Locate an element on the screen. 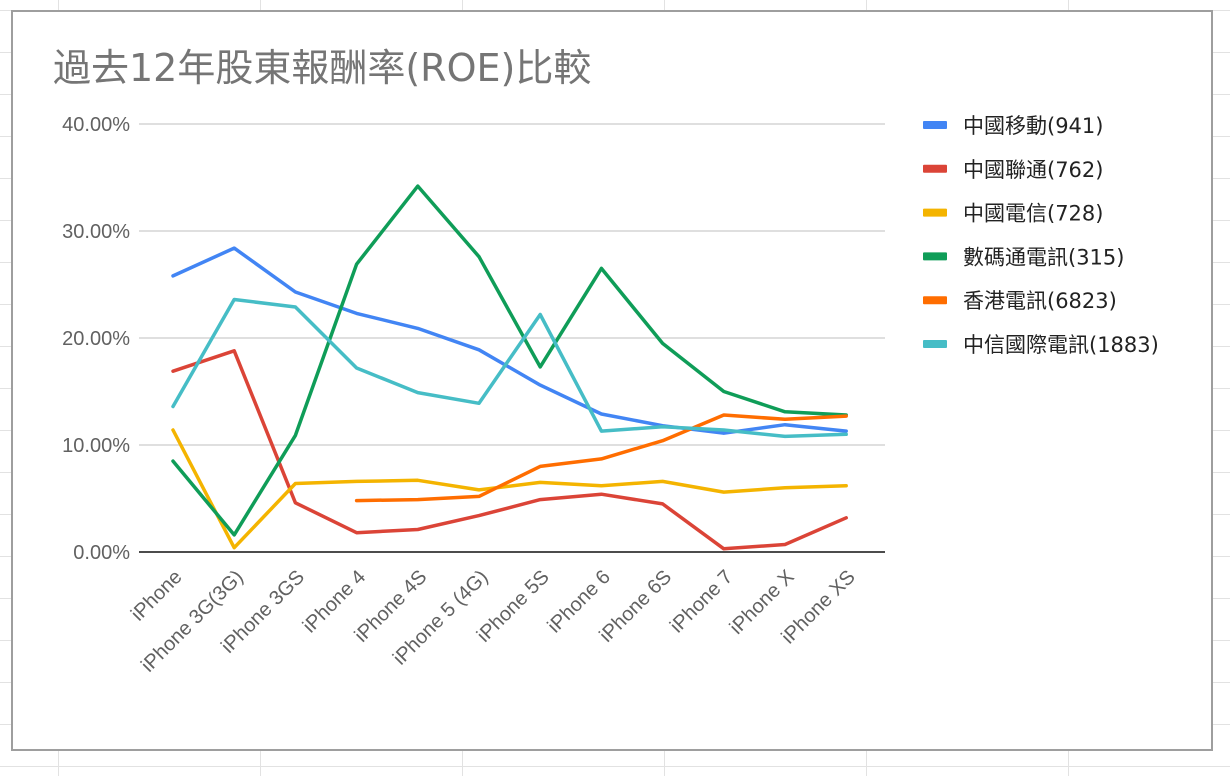  y-tick-label: 10.00% is located at coordinates (96, 446).